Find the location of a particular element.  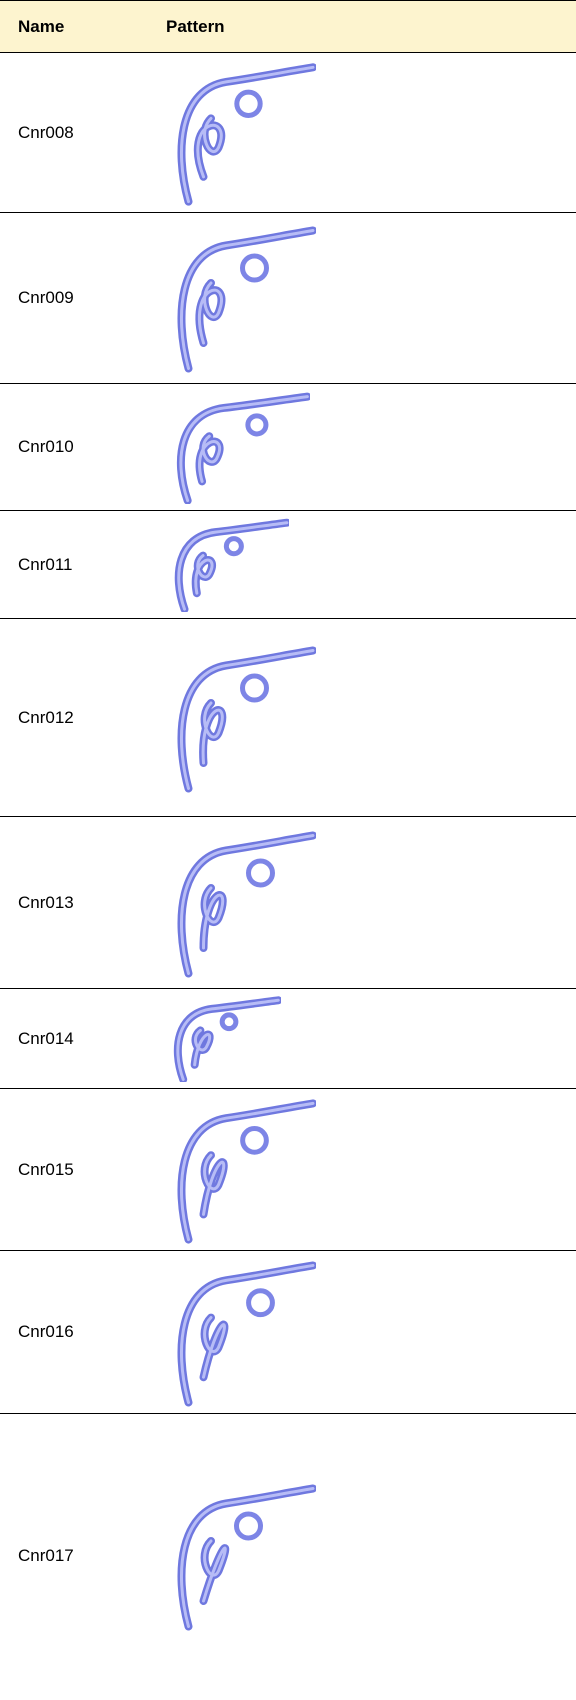

name-cell: Cnr016 is located at coordinates (83, 1332).